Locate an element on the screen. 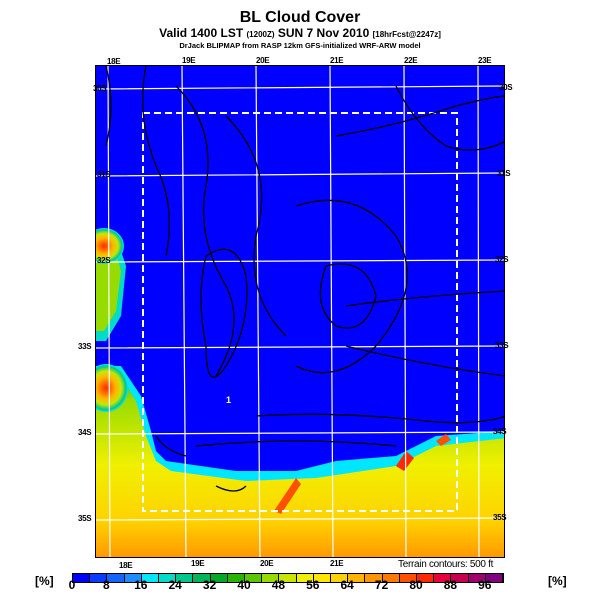  colorbar-unit-right: [%] is located at coordinates (557, 581).